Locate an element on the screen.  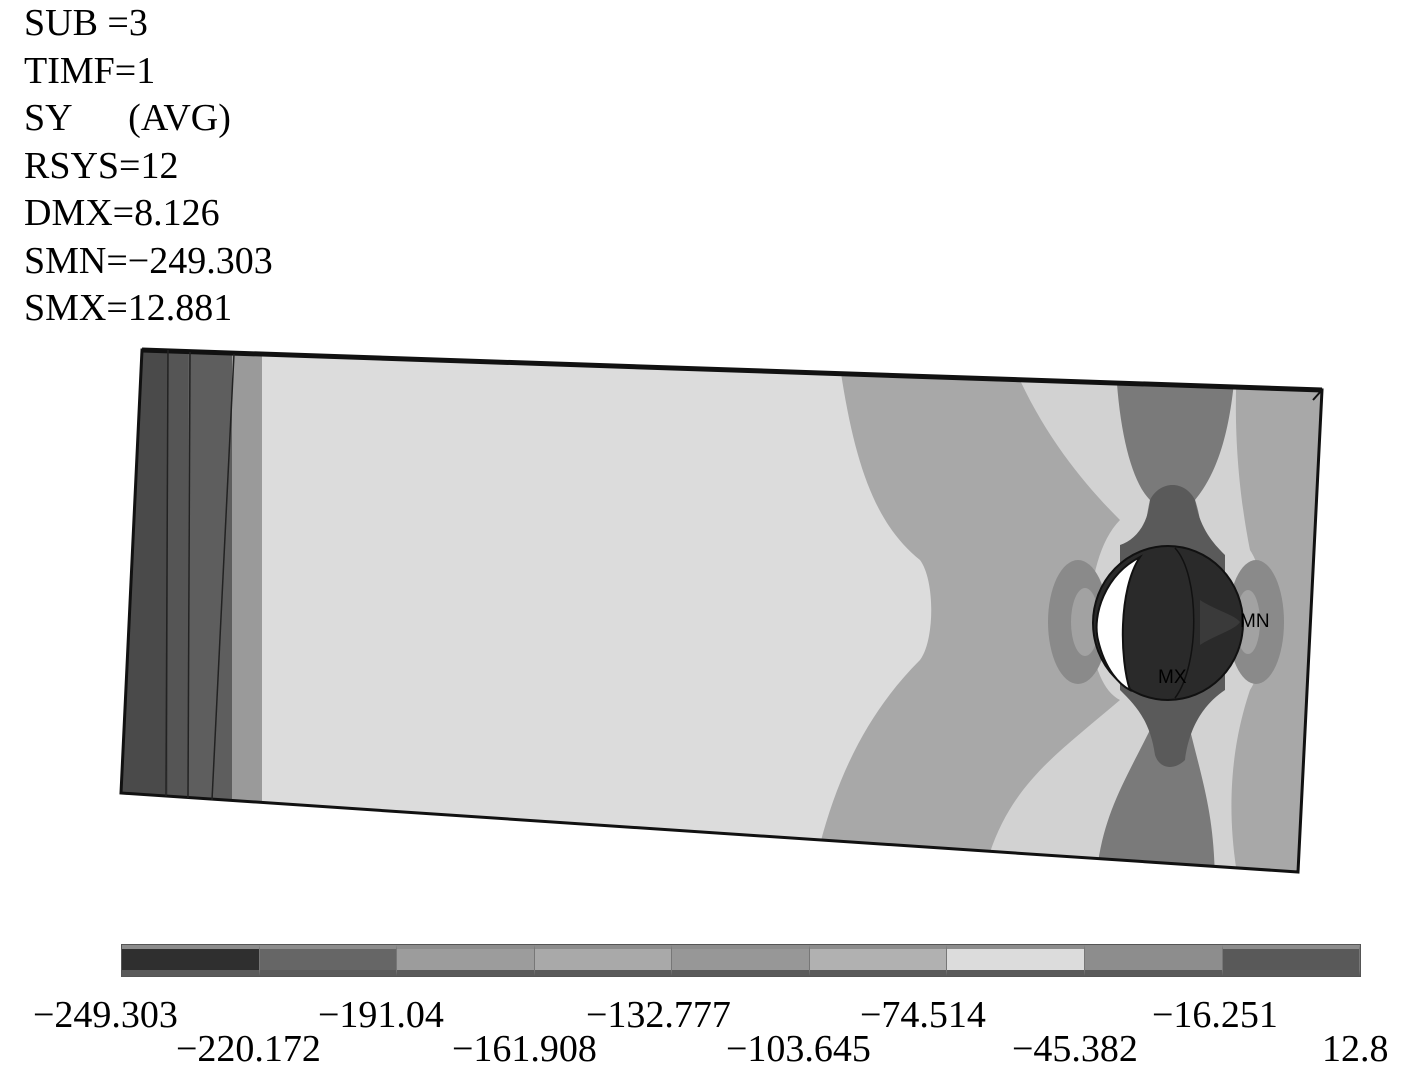
info-dmx: DMX=8.126 is located at coordinates (122, 213).